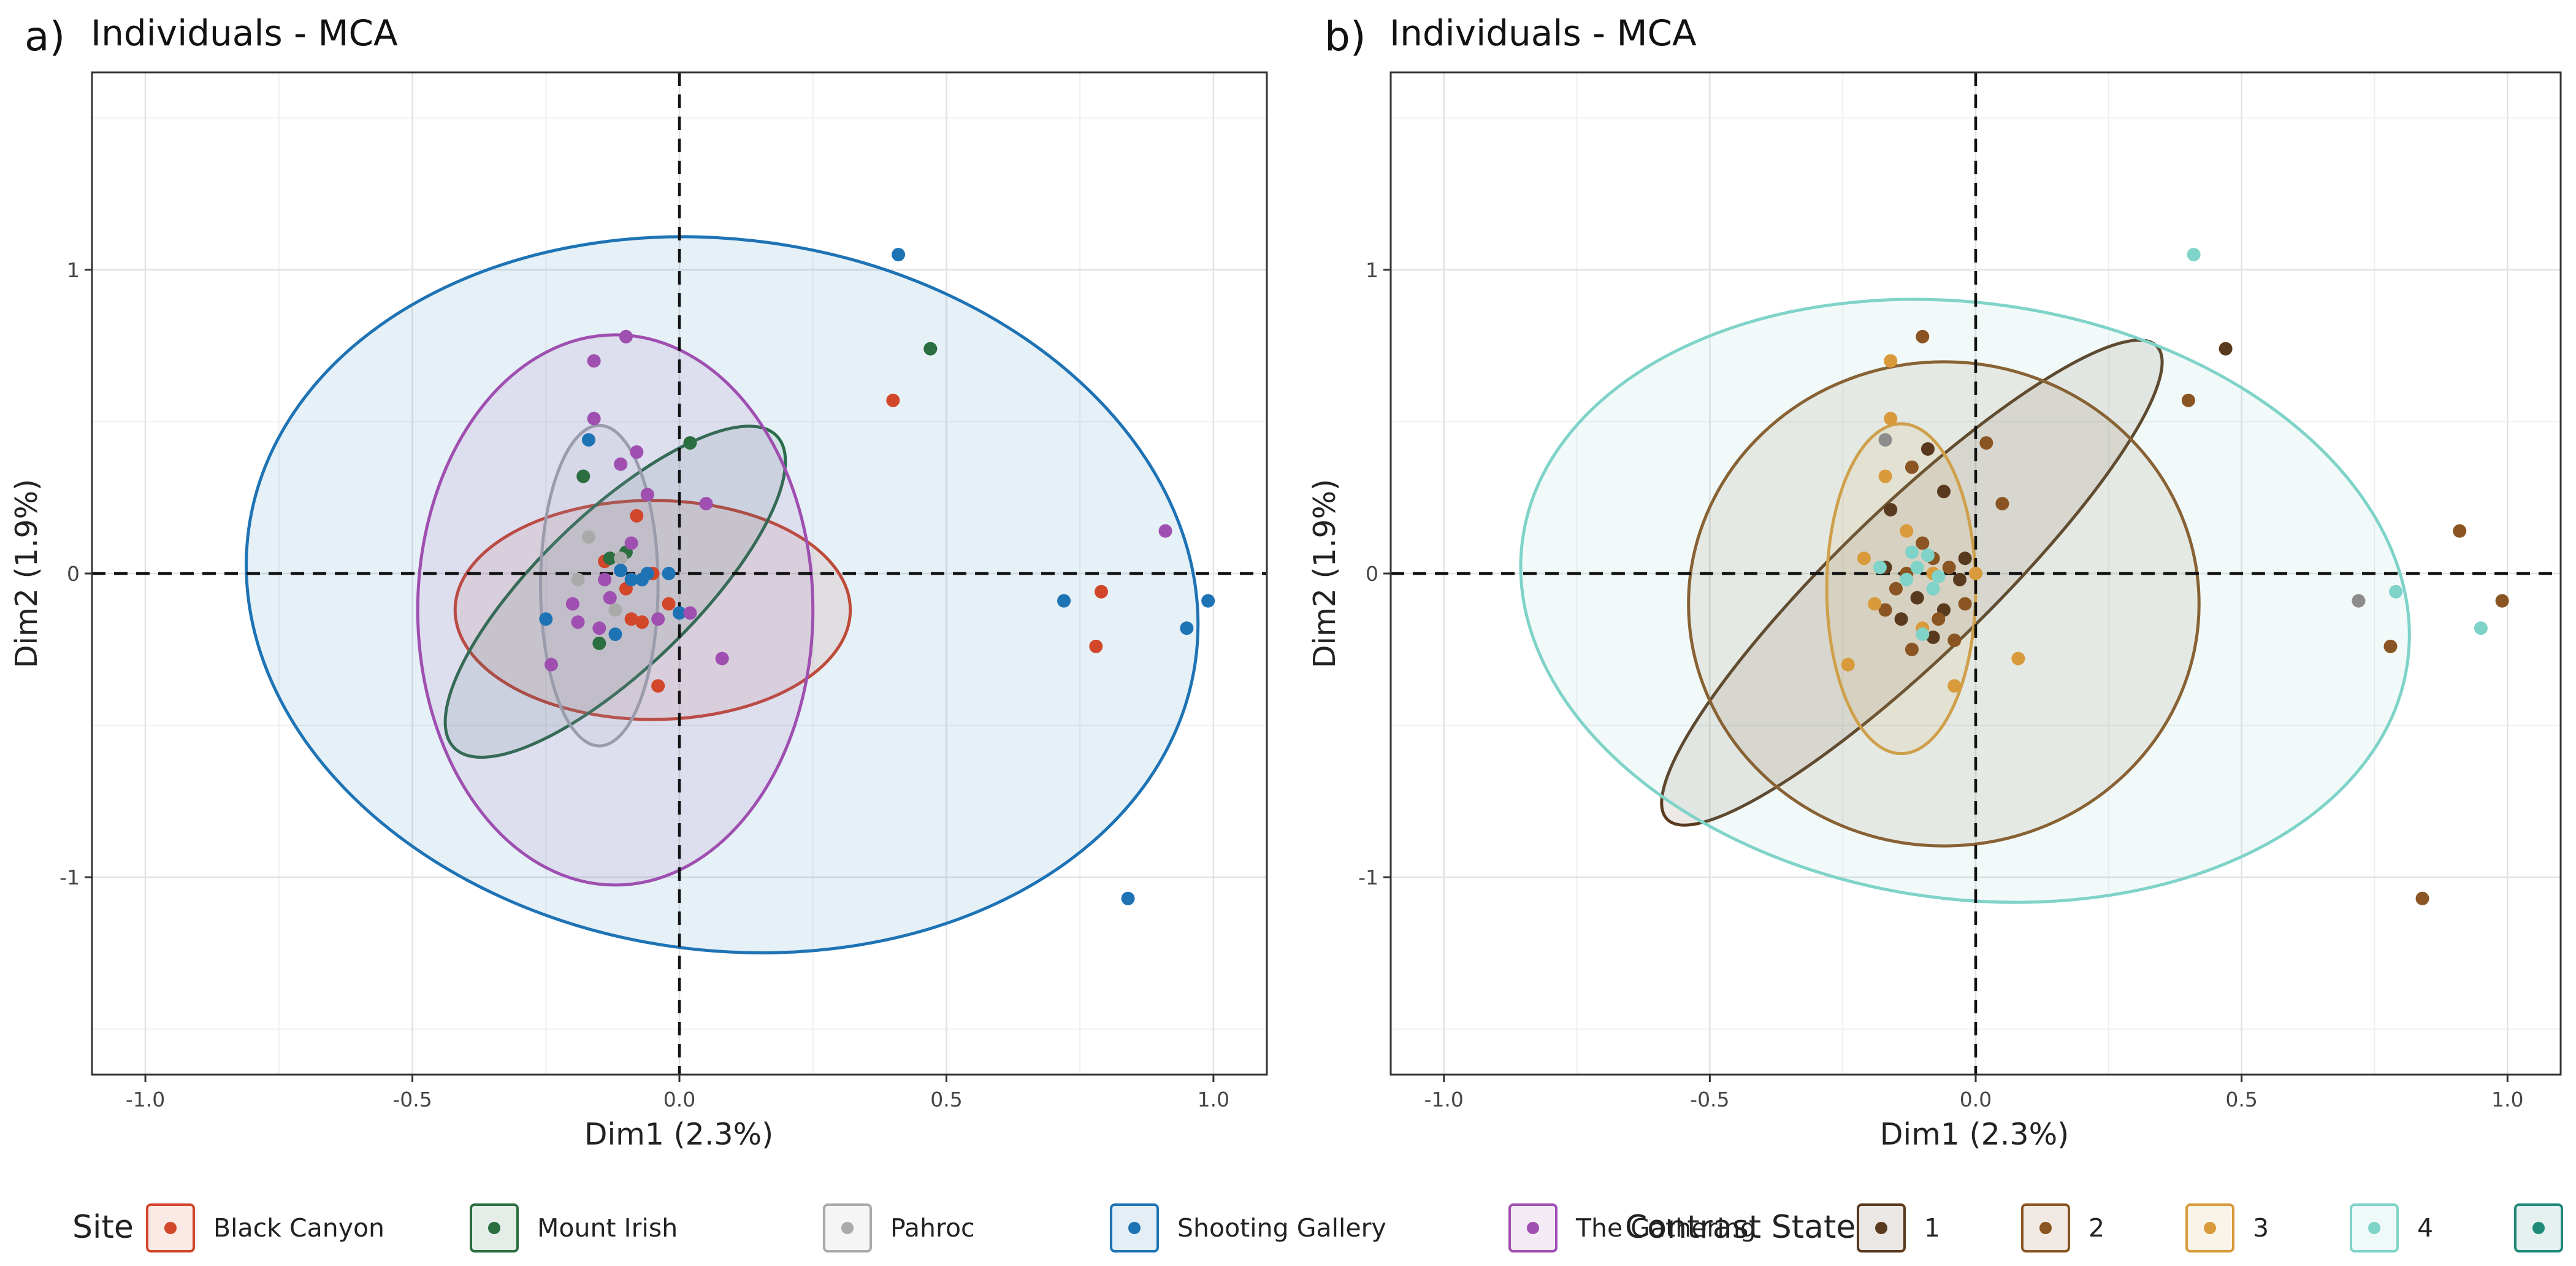 This screenshot has height=1266, width=2576. What do you see at coordinates (2507, 1099) in the screenshot?
I see `x-tick-label: 1.0` at bounding box center [2507, 1099].